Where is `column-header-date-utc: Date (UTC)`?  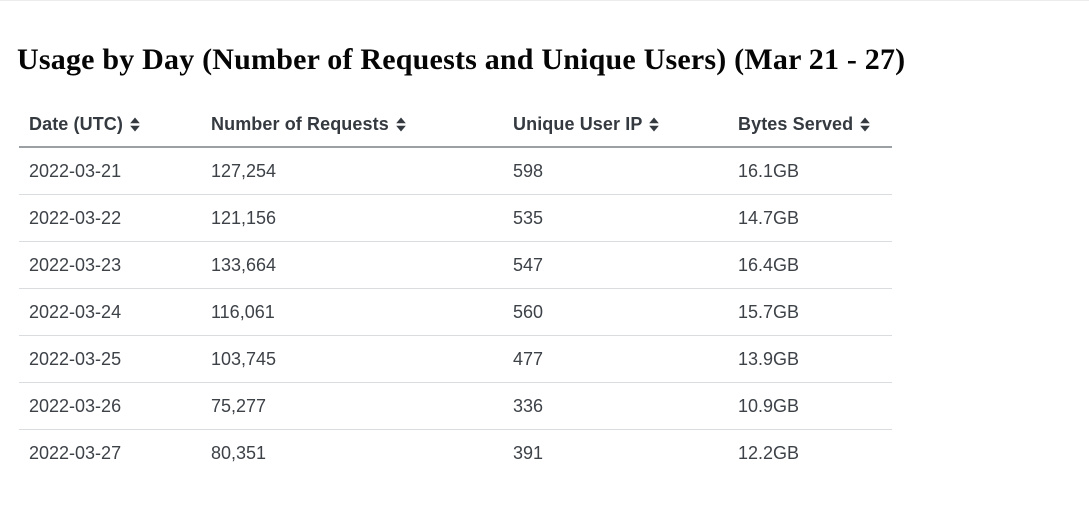
column-header-date-utc: Date (UTC) is located at coordinates (110, 125).